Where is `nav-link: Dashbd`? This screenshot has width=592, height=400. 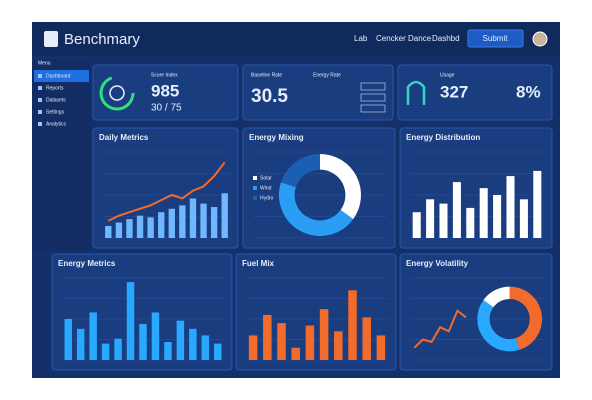
nav-link: Dashbd is located at coordinates (446, 38).